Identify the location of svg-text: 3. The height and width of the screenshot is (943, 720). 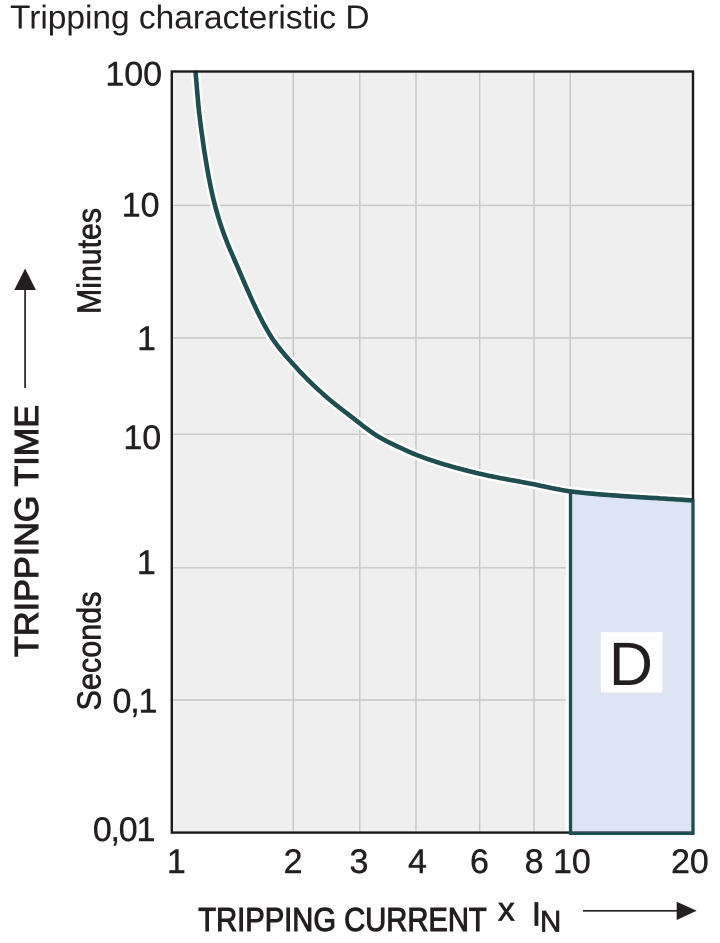
(358, 862).